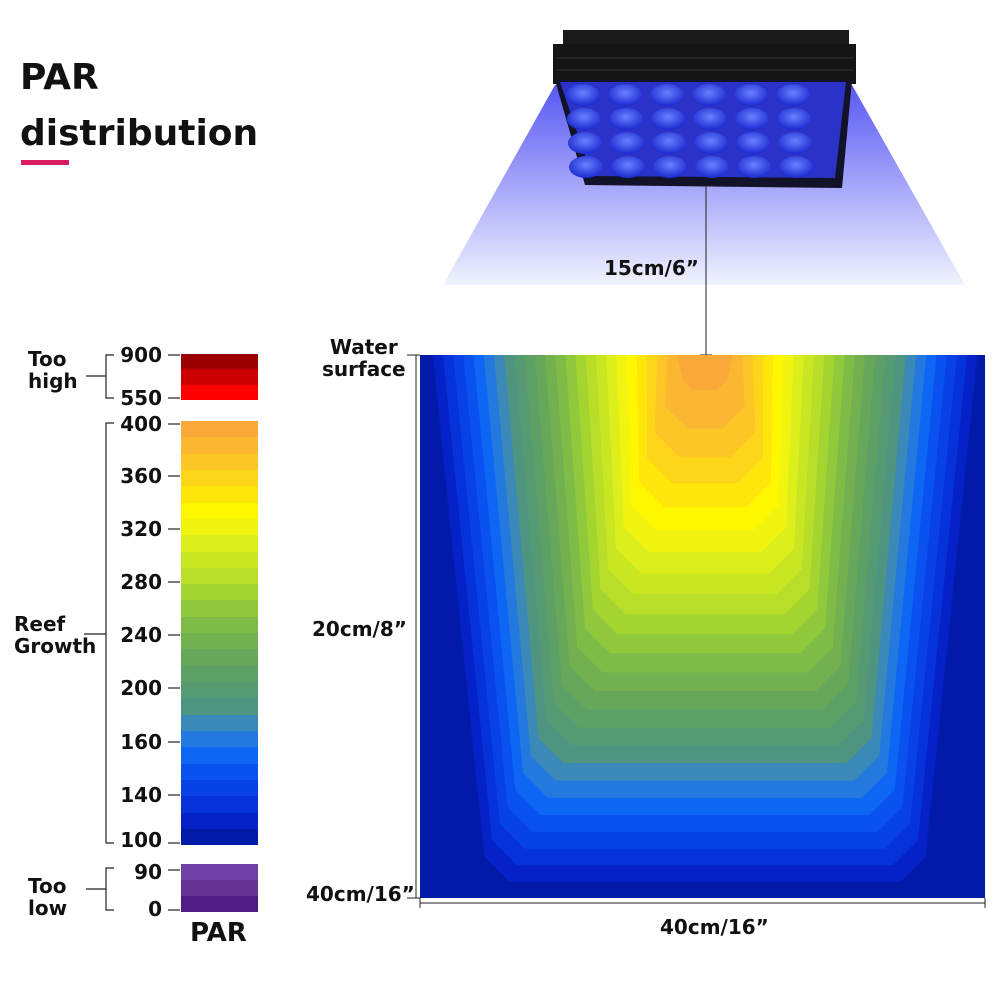 This screenshot has height=1000, width=1000. Describe the element at coordinates (141, 355) in the screenshot. I see `tick-label: 900` at that location.